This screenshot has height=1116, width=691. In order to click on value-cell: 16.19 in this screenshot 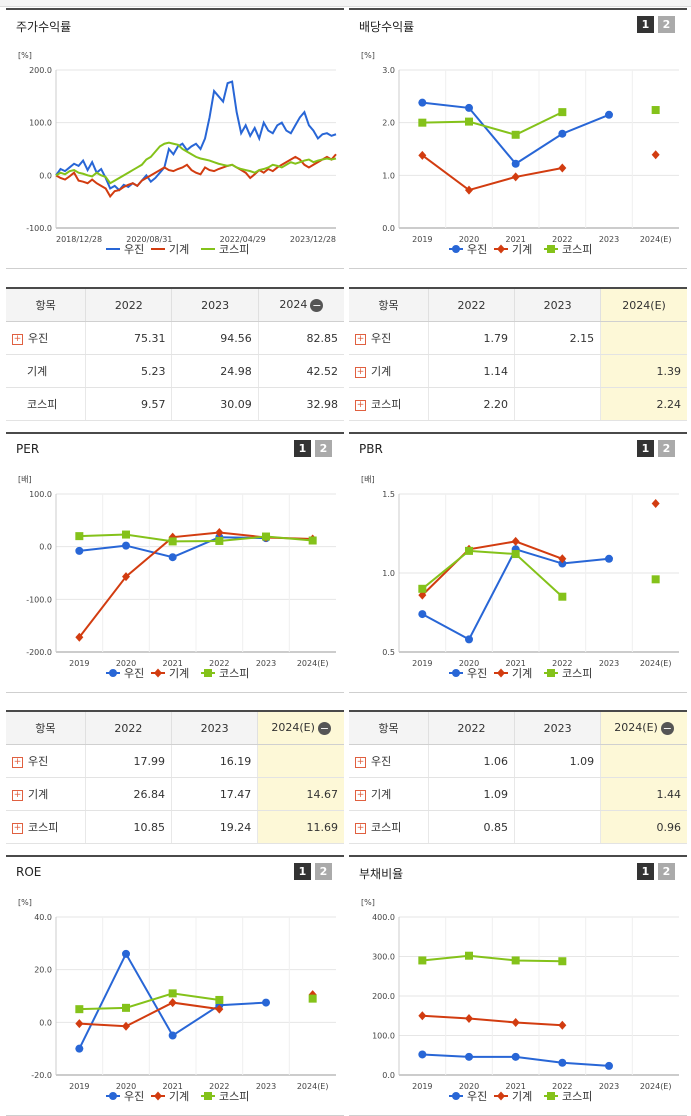, I will do `click(214, 761)`.